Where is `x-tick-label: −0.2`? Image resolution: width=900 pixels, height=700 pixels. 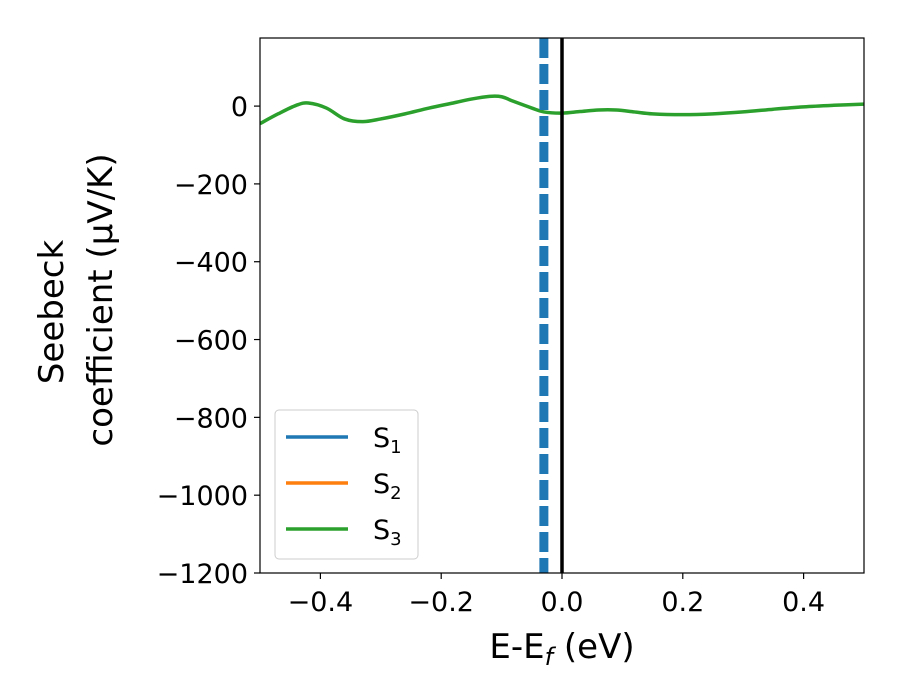 x-tick-label: −0.2 is located at coordinates (441, 602).